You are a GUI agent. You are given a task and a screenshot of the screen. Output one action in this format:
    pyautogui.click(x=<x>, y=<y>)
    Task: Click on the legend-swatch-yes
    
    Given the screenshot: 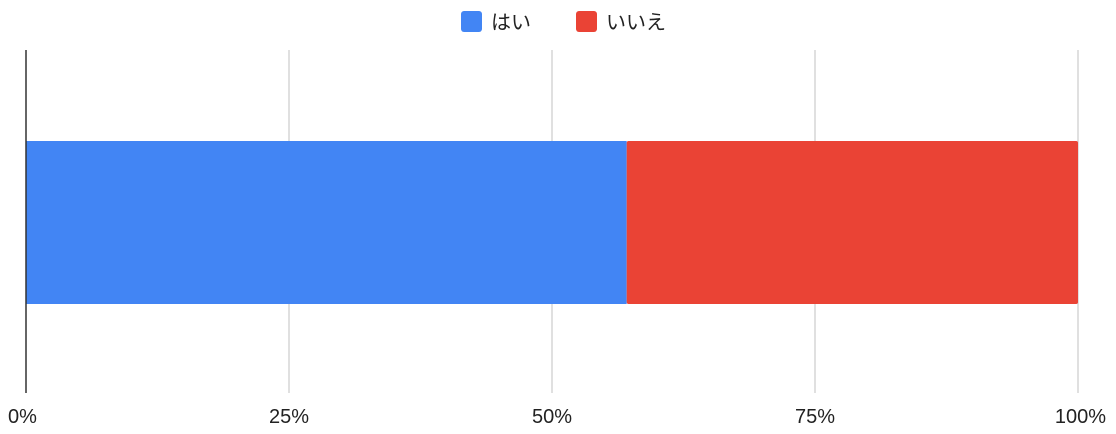 What is the action you would take?
    pyautogui.click(x=471, y=21)
    